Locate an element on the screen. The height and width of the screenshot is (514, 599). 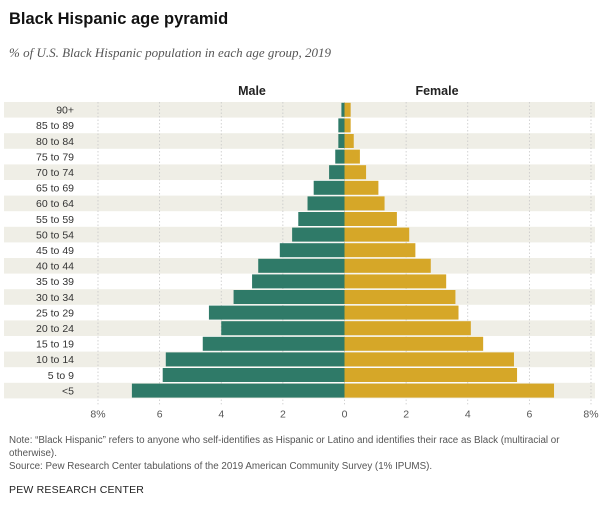
category-label: 10 to 14 is located at coordinates (55, 360).